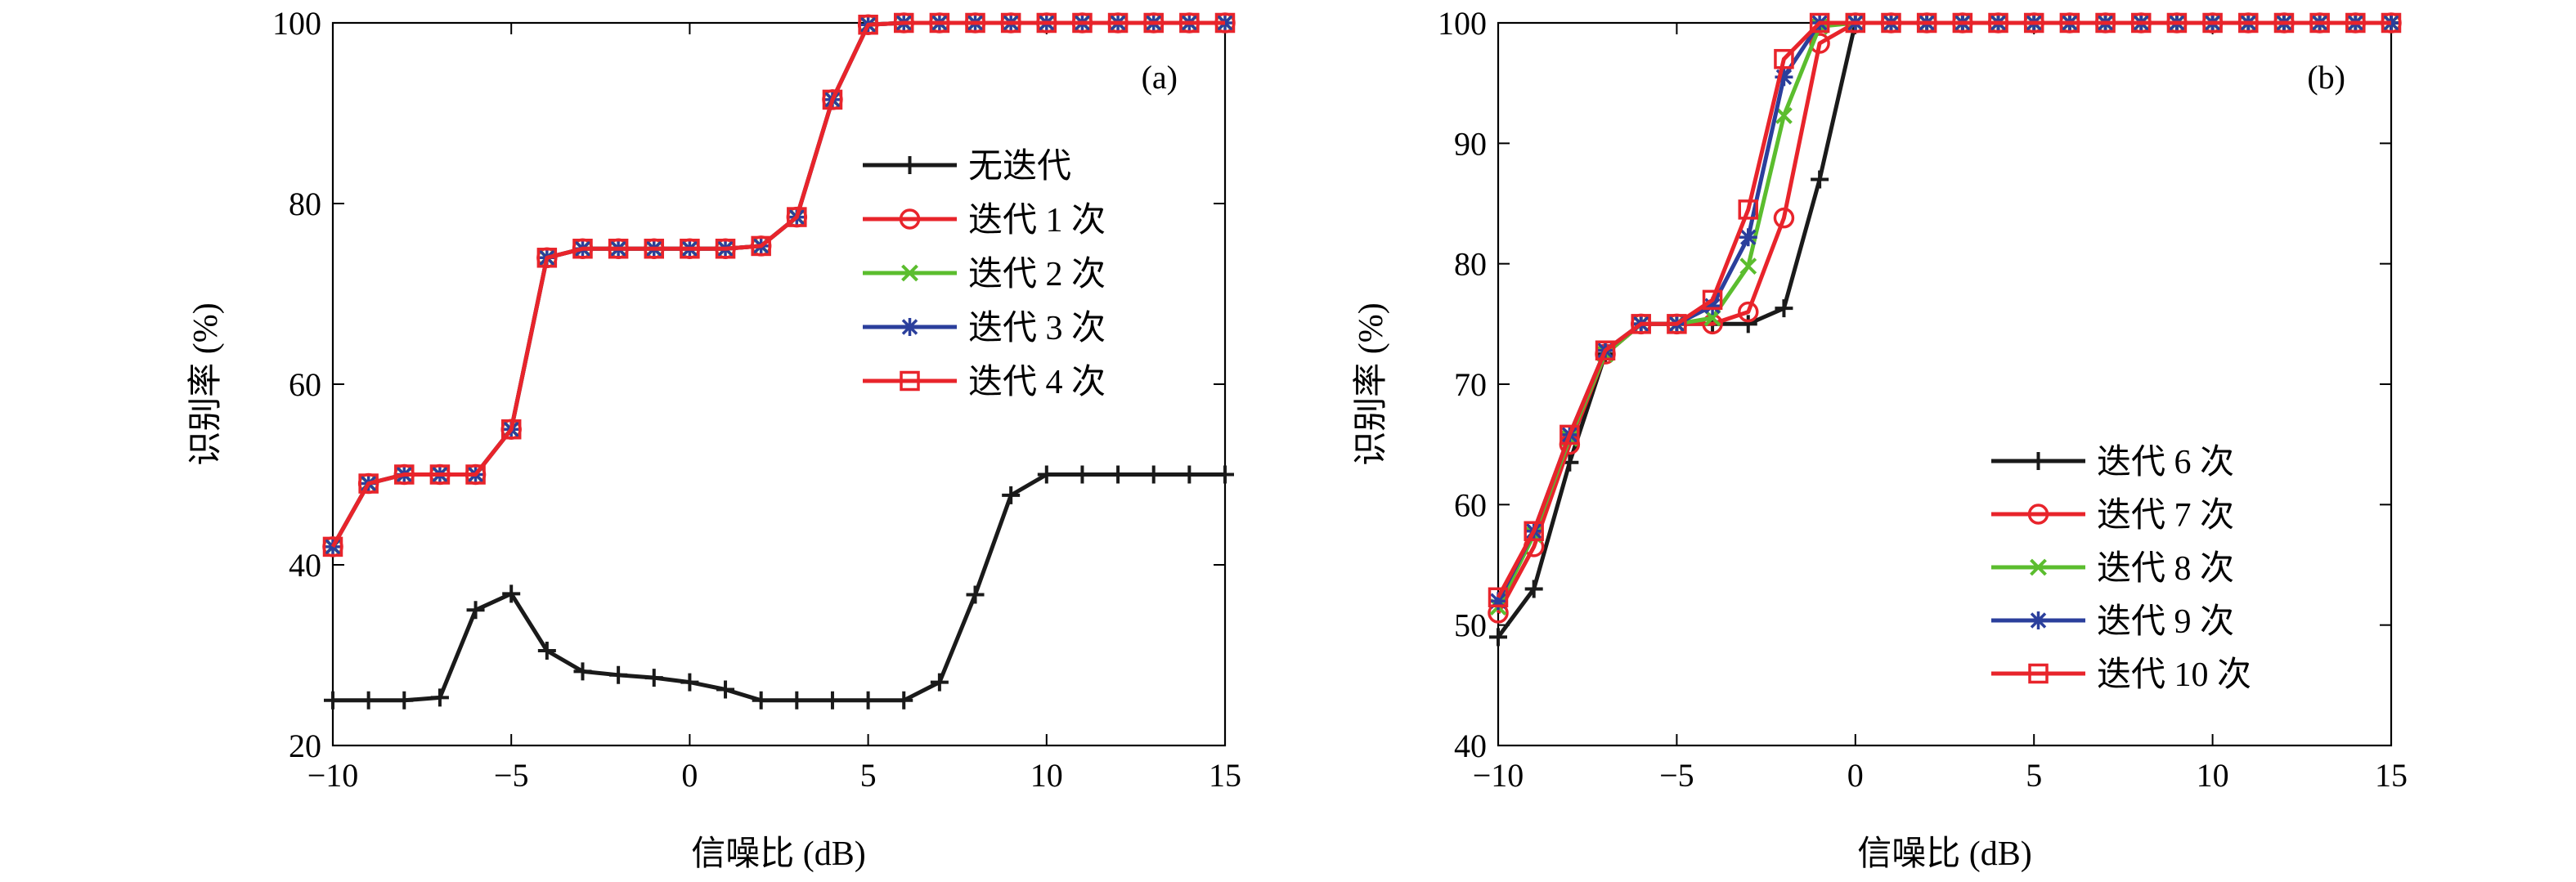 The image size is (2576, 882). What do you see at coordinates (1160, 77) in the screenshot?
I see `panel-label-a: (a)` at bounding box center [1160, 77].